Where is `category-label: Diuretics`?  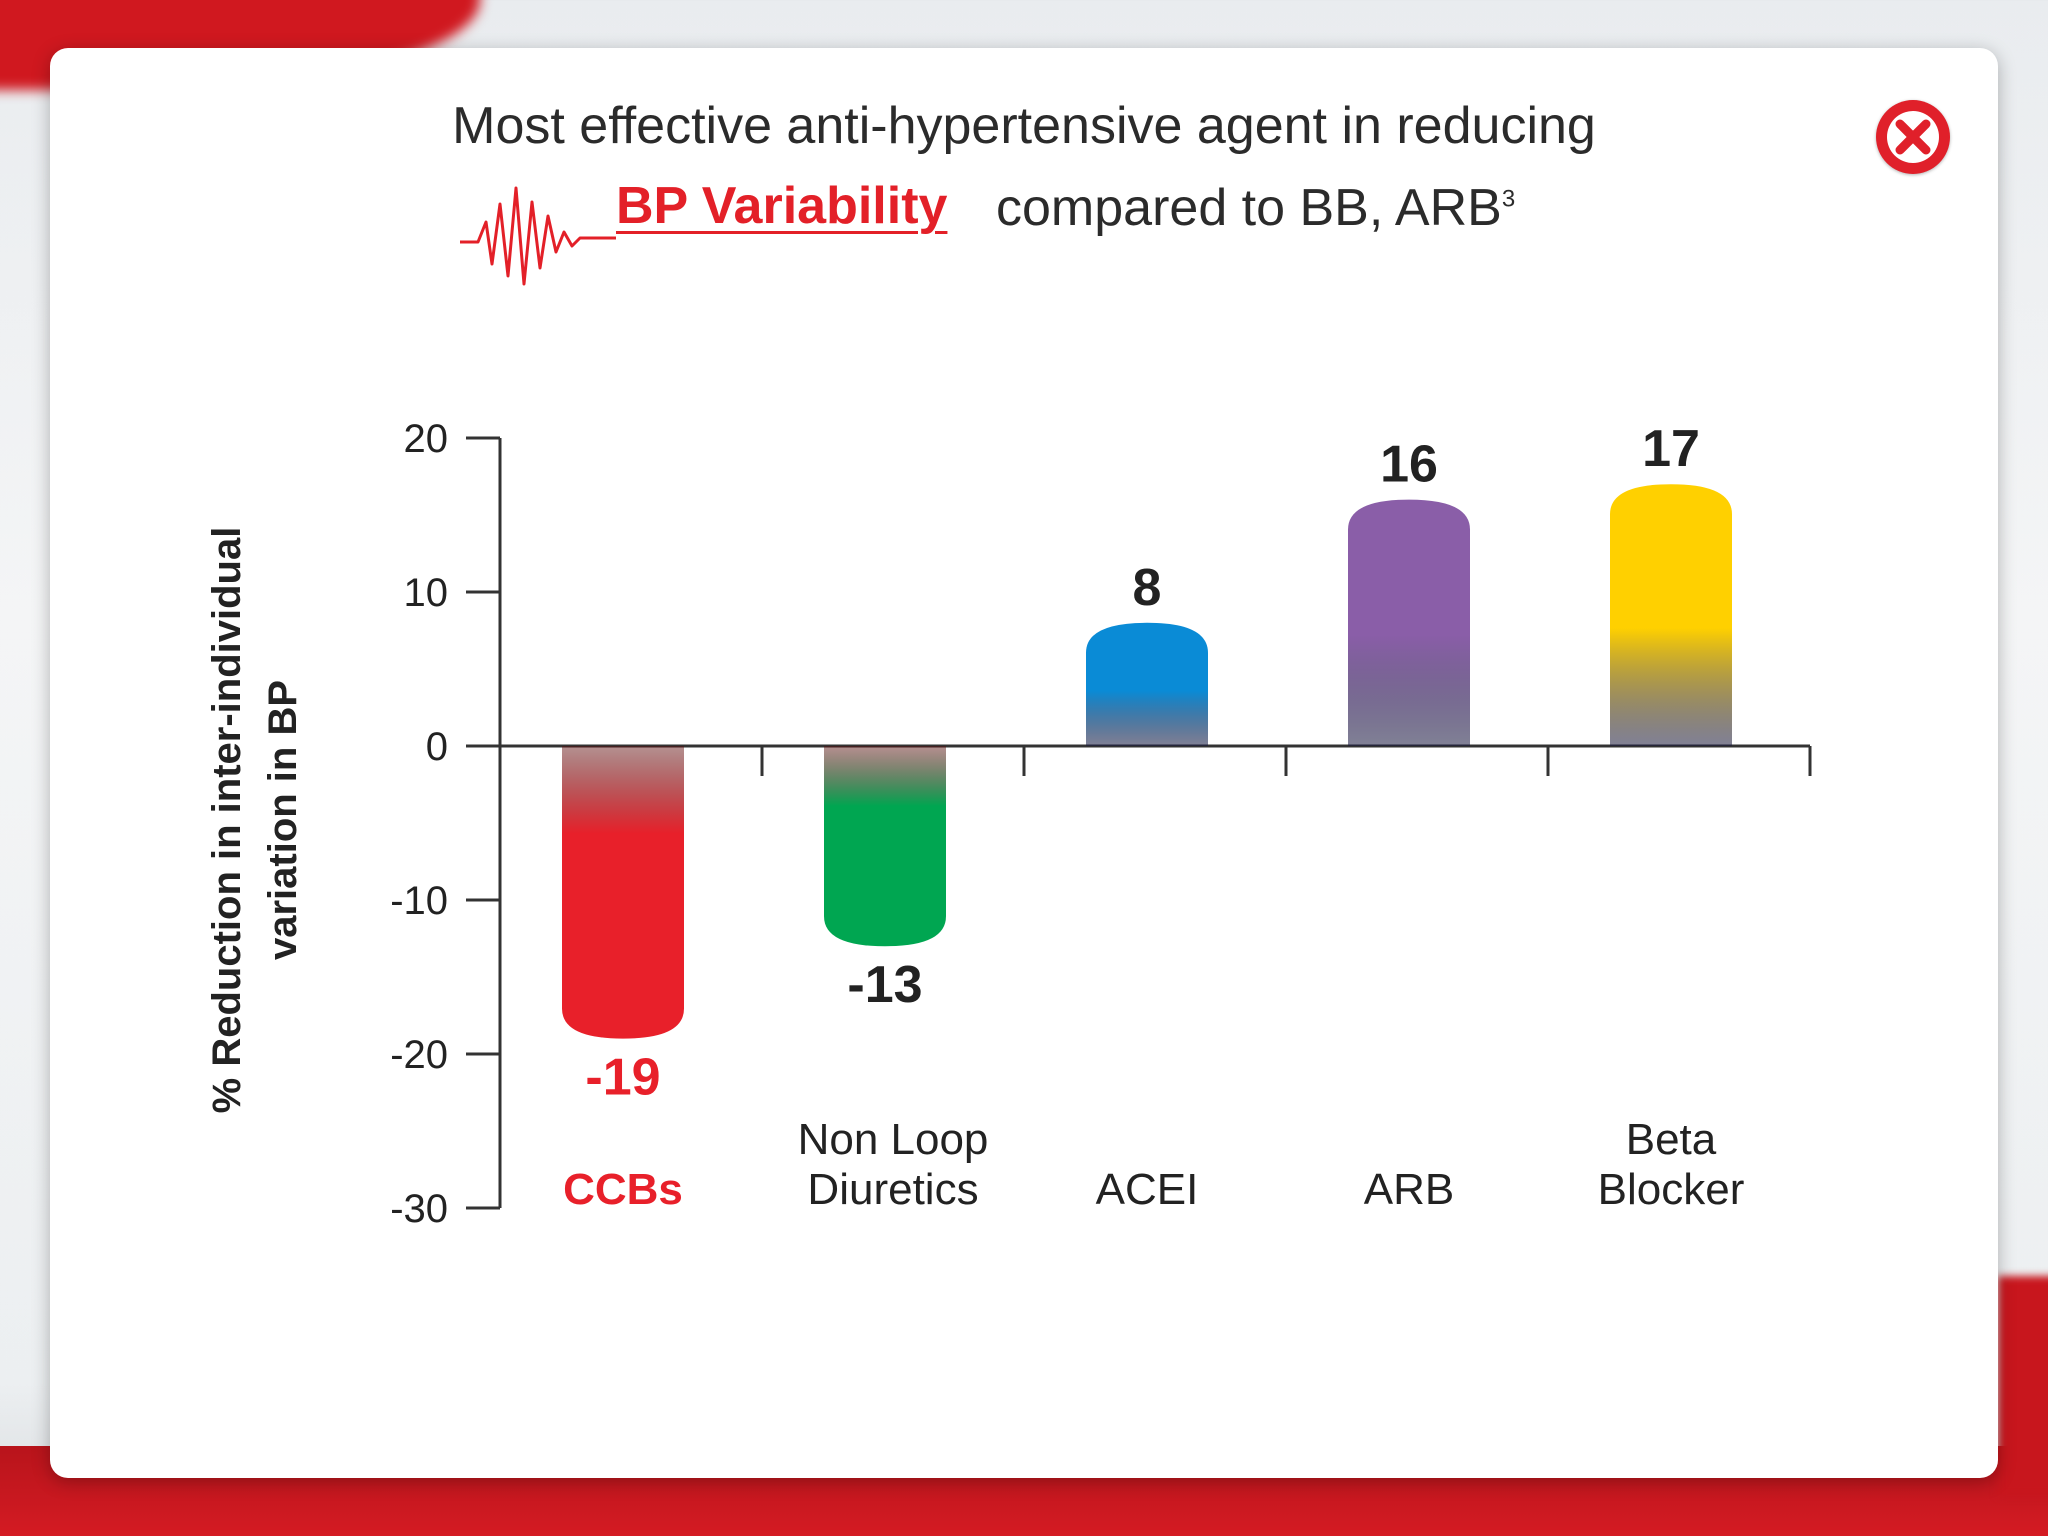 category-label: Diuretics is located at coordinates (892, 1189).